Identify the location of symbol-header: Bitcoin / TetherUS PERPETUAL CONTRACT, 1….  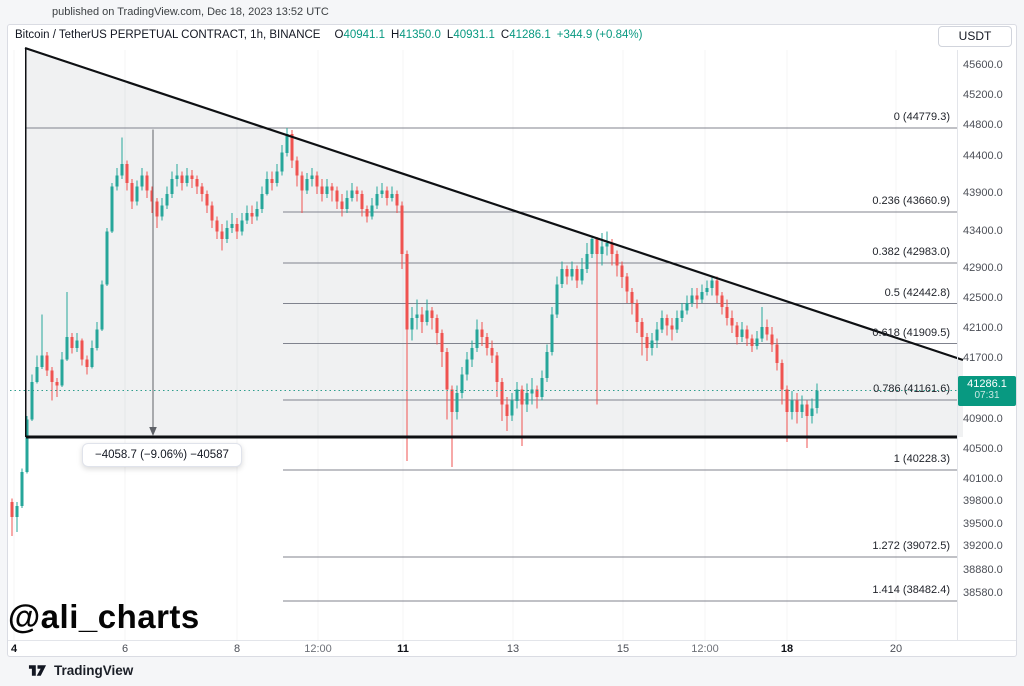
(328, 37).